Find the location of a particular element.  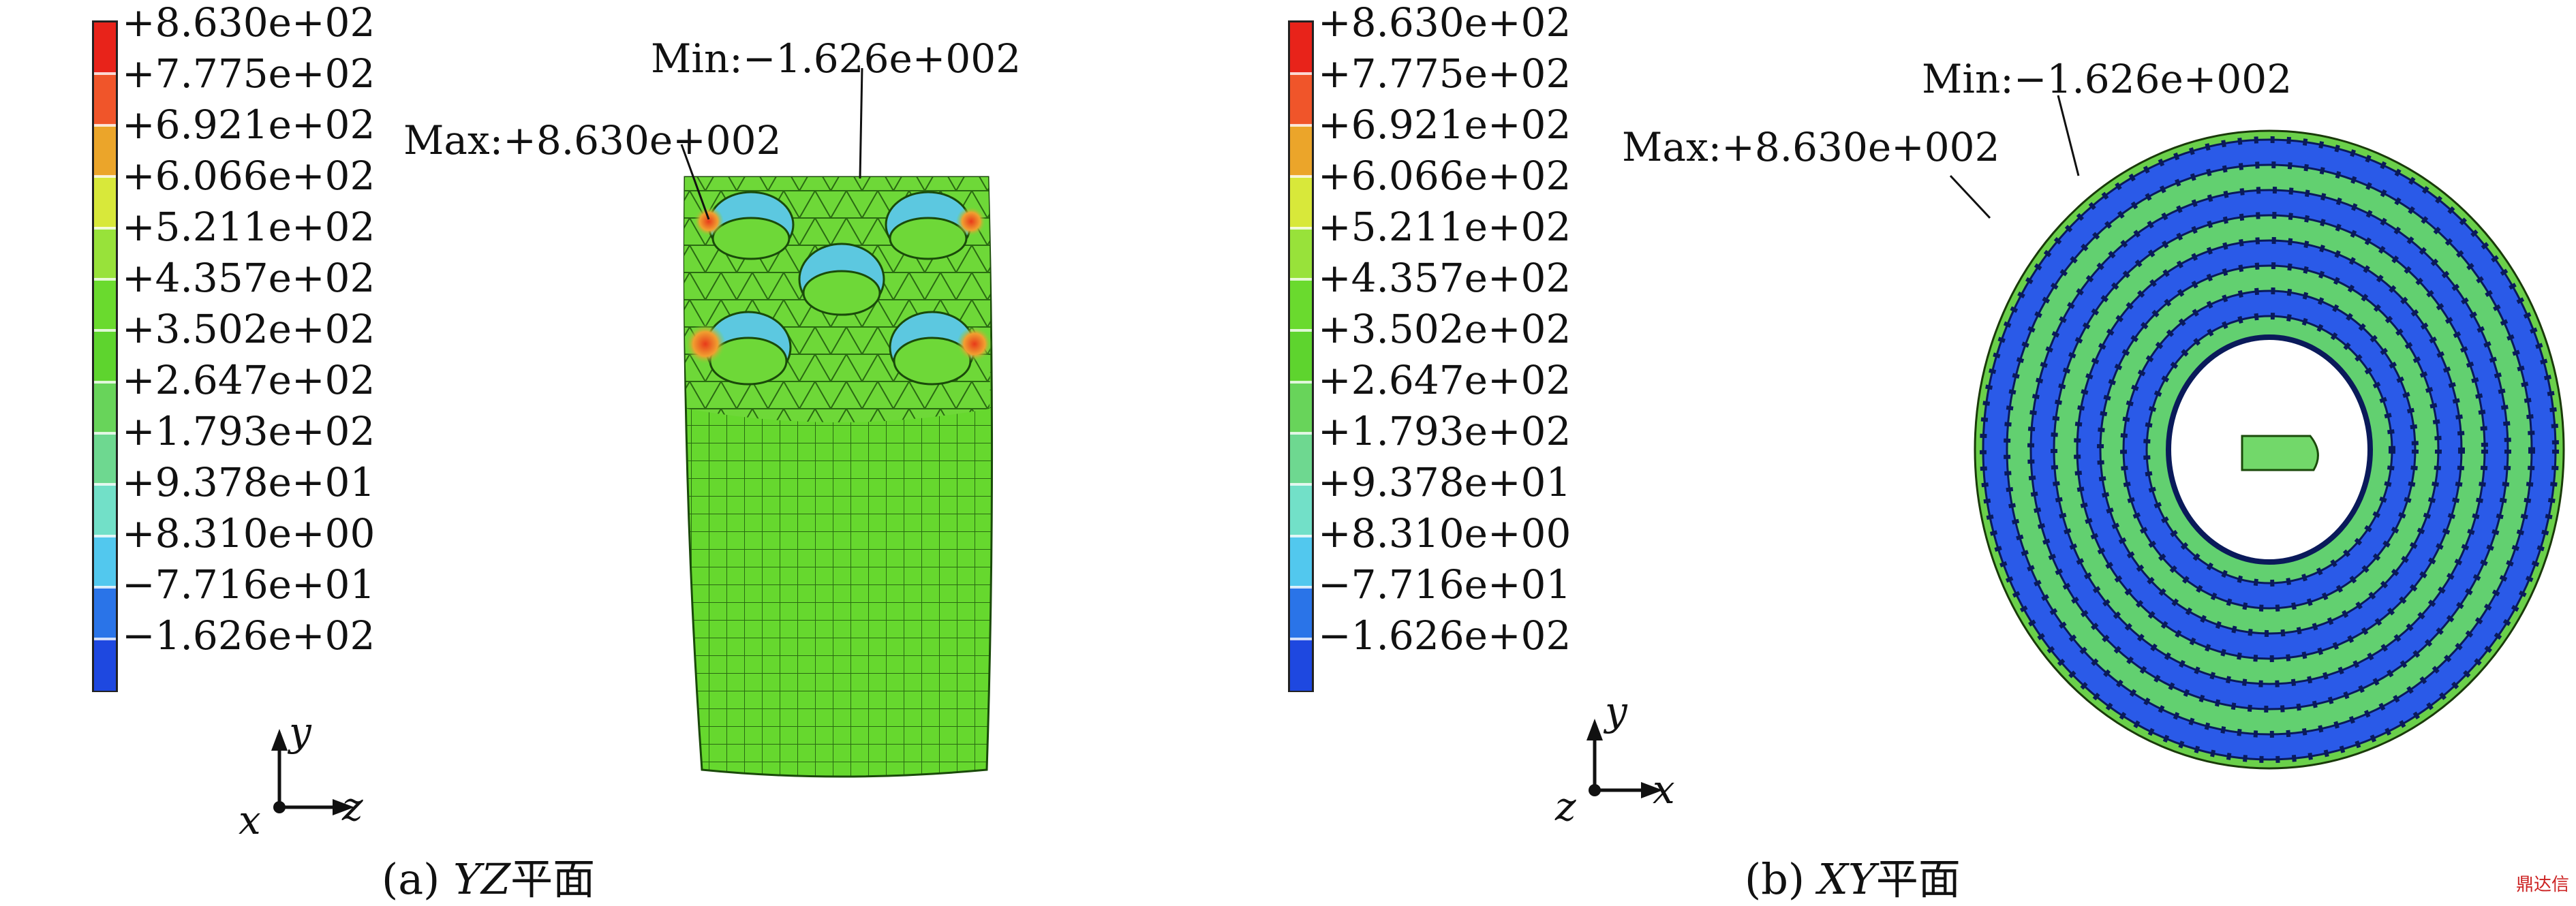

axis-label-out: z is located at coordinates (1566, 806).